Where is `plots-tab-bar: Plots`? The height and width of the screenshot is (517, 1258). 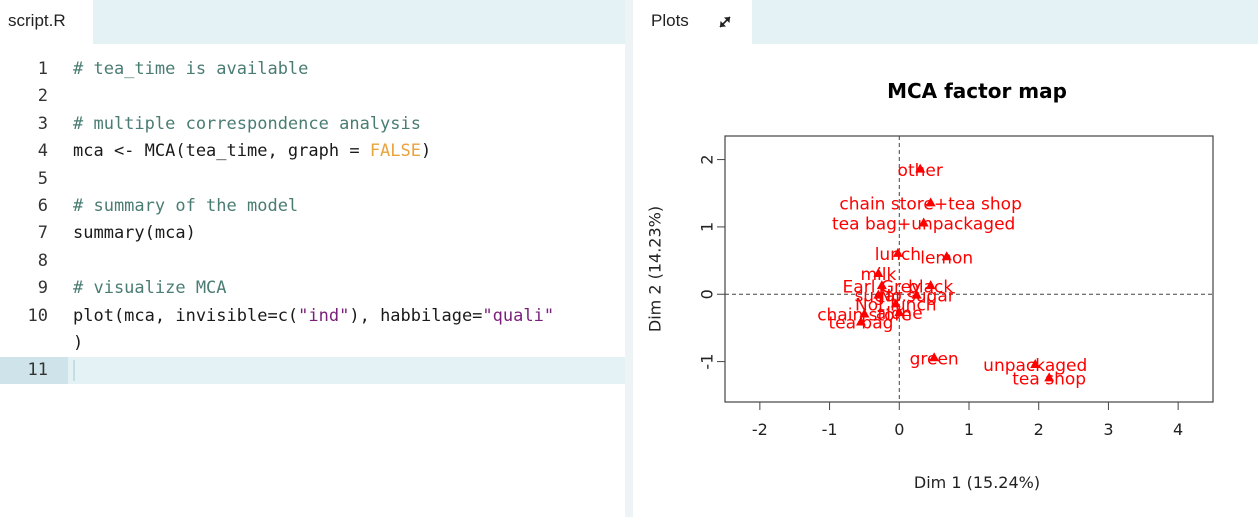 plots-tab-bar: Plots is located at coordinates (945, 22).